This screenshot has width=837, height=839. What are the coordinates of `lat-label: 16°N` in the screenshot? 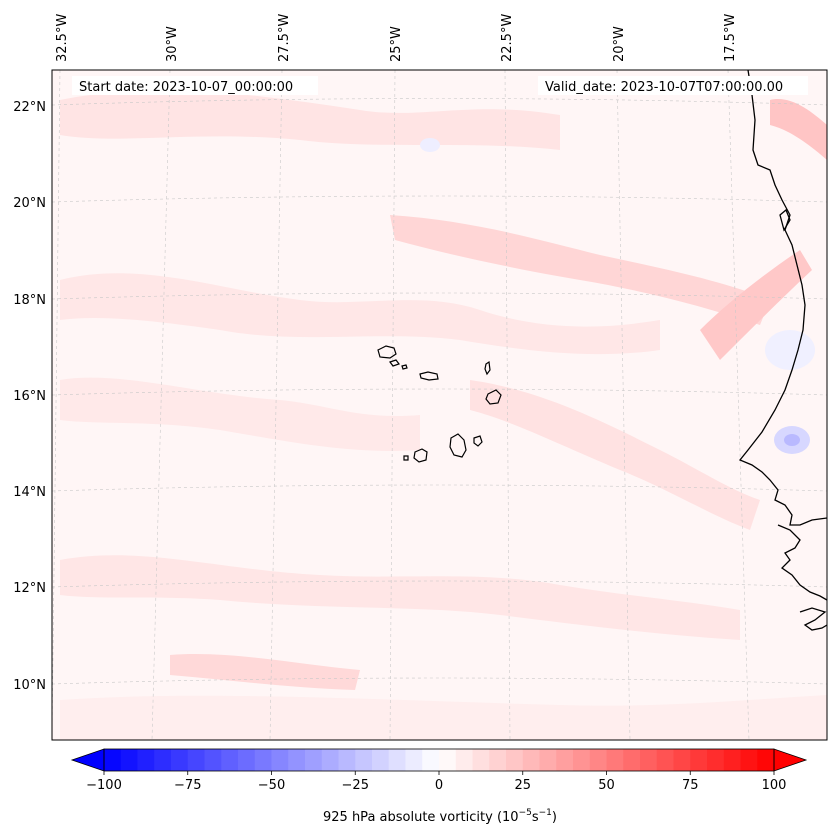 It's located at (29, 396).